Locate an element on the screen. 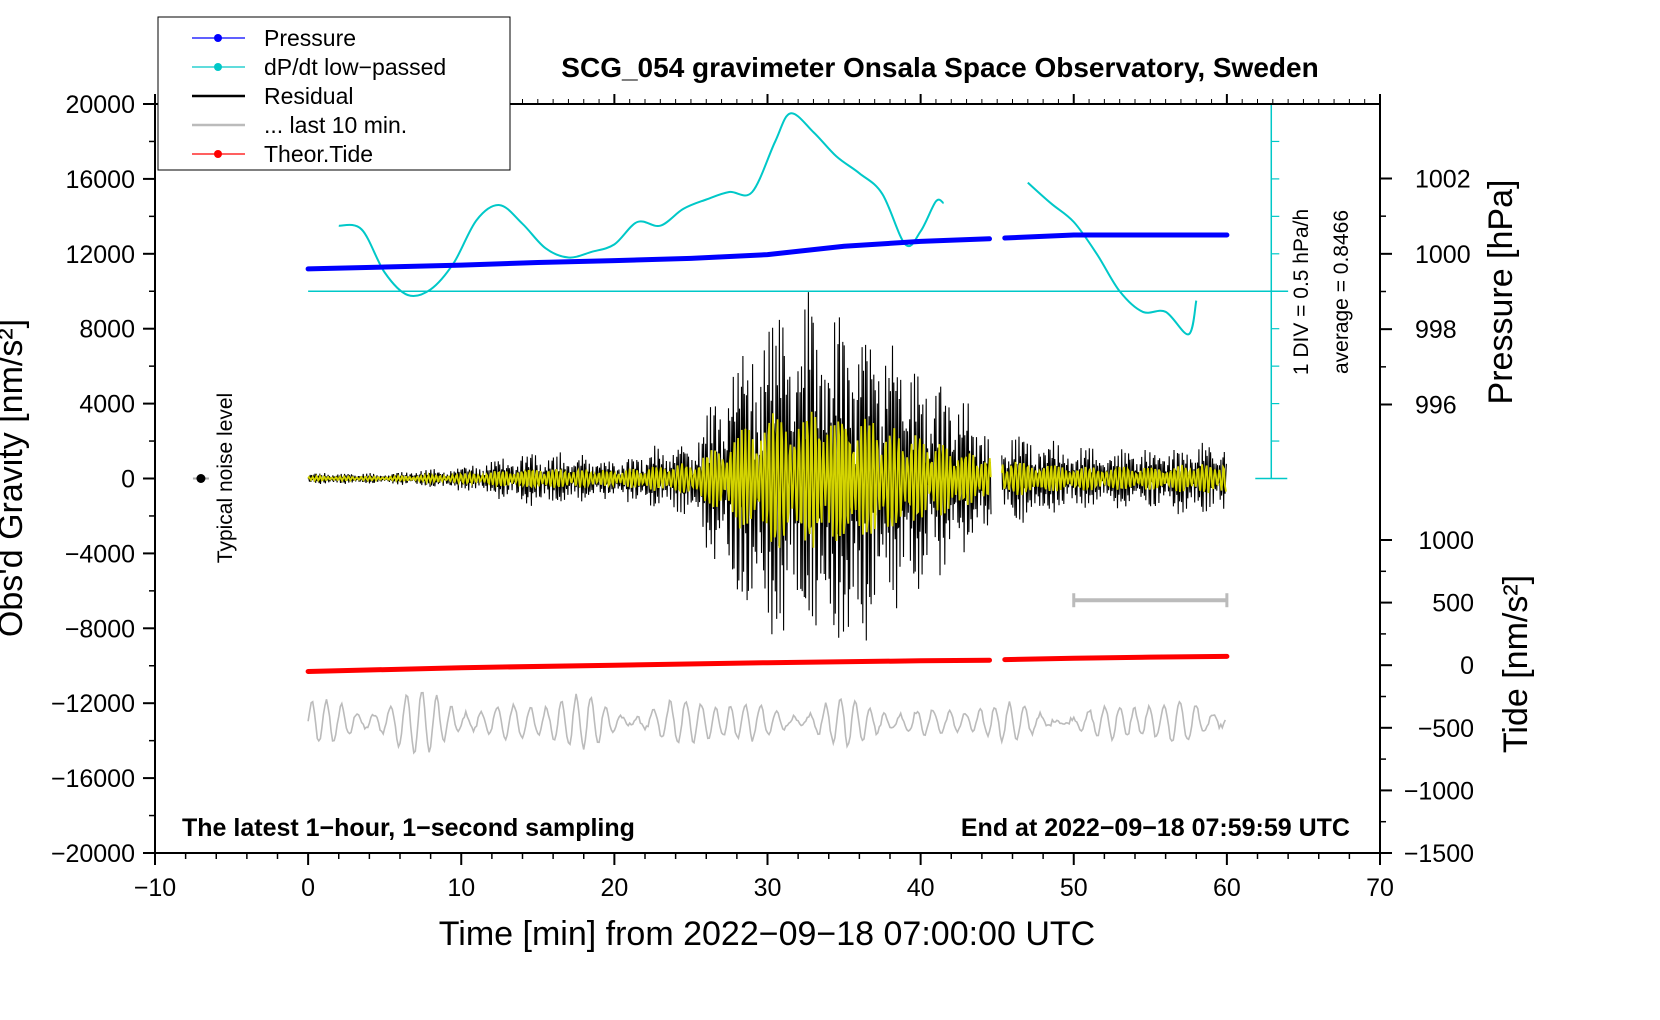 The height and width of the screenshot is (1020, 1660). y-tick-label: −16000 is located at coordinates (93, 779).